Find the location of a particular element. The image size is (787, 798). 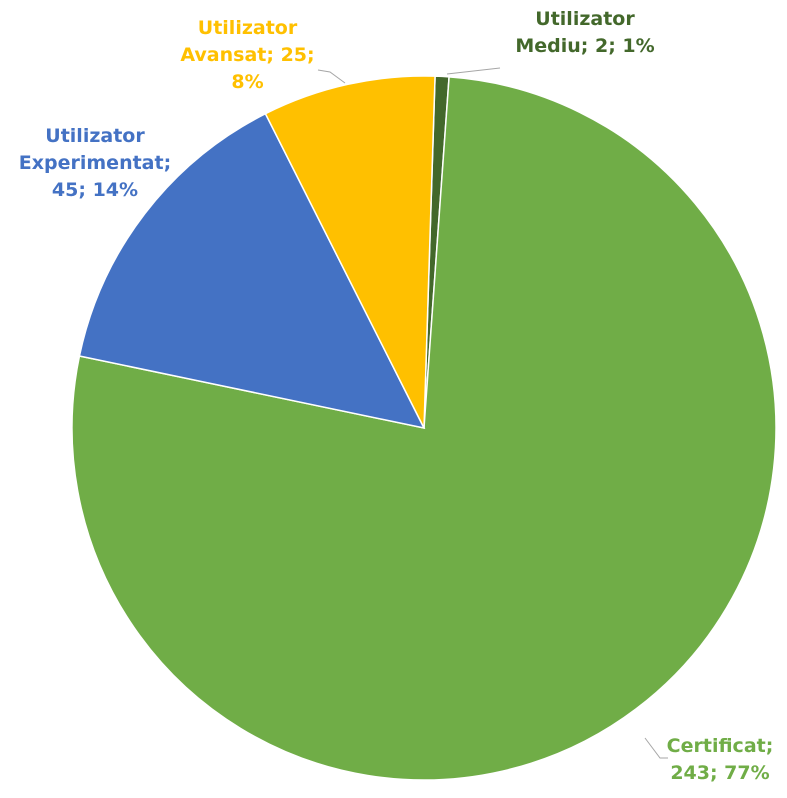

value-label: 2; 1% is located at coordinates (624, 46).